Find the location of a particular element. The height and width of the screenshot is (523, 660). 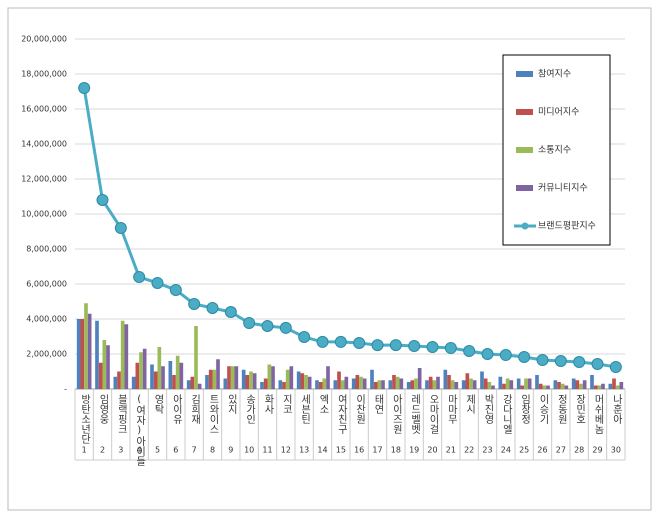

rank-label: 2 is located at coordinates (102, 450).